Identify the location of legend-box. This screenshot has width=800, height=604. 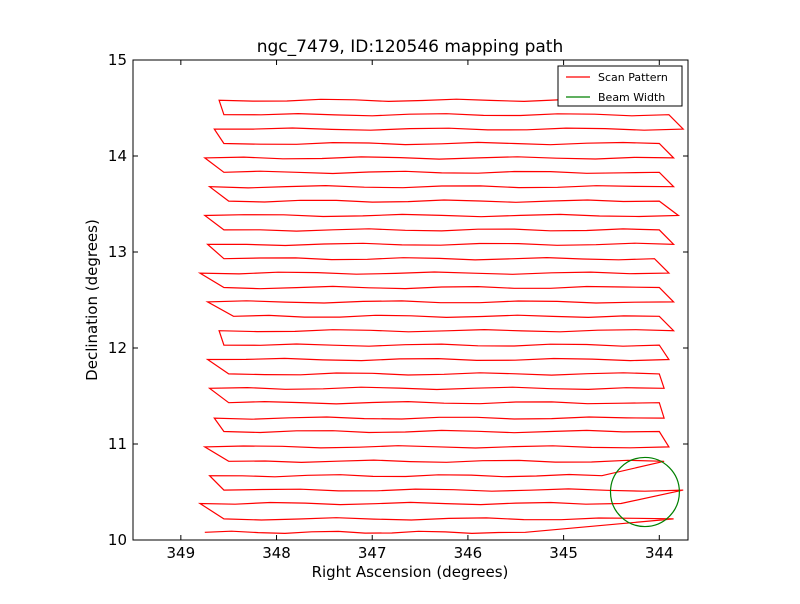
(620, 86).